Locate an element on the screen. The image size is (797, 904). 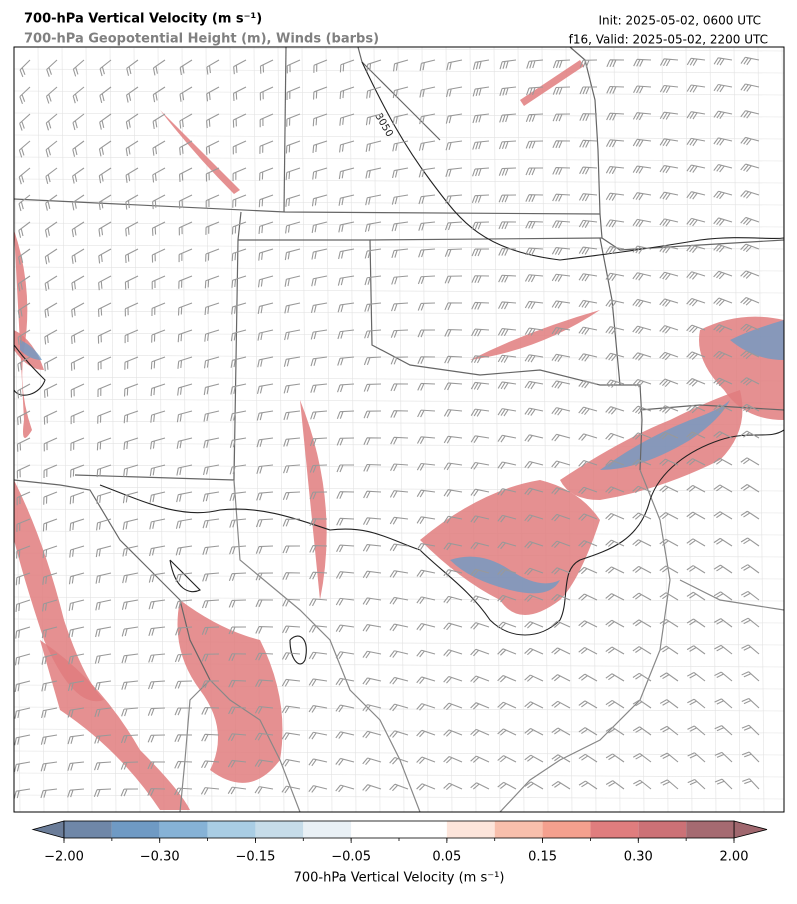
colorbar-segment is located at coordinates (327, 829).